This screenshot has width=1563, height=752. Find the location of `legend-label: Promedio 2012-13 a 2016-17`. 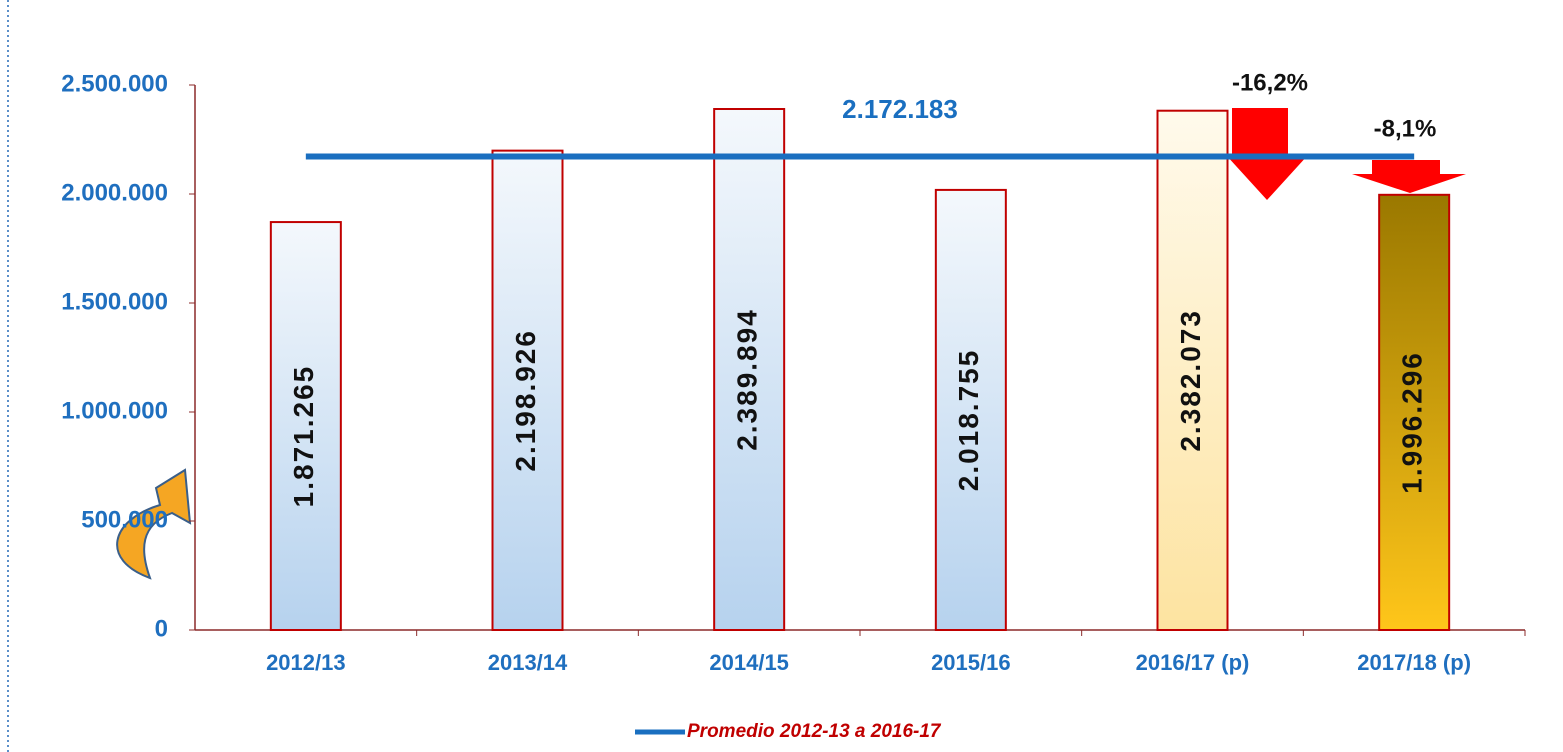

legend-label: Promedio 2012-13 a 2016-17 is located at coordinates (814, 731).